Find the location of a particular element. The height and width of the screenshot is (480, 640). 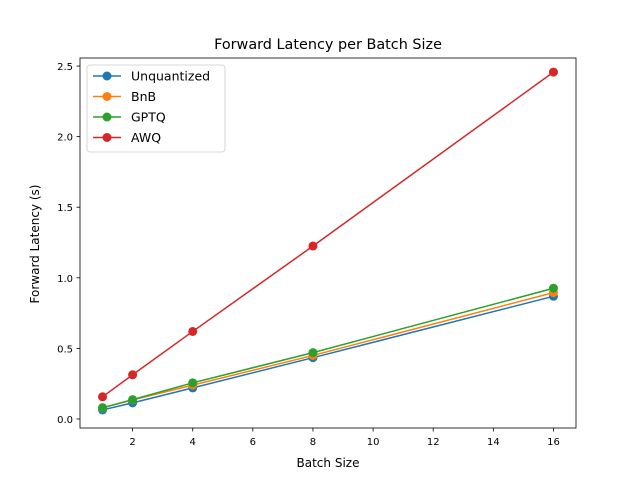

x-axis-label: Batch Size is located at coordinates (328, 463).